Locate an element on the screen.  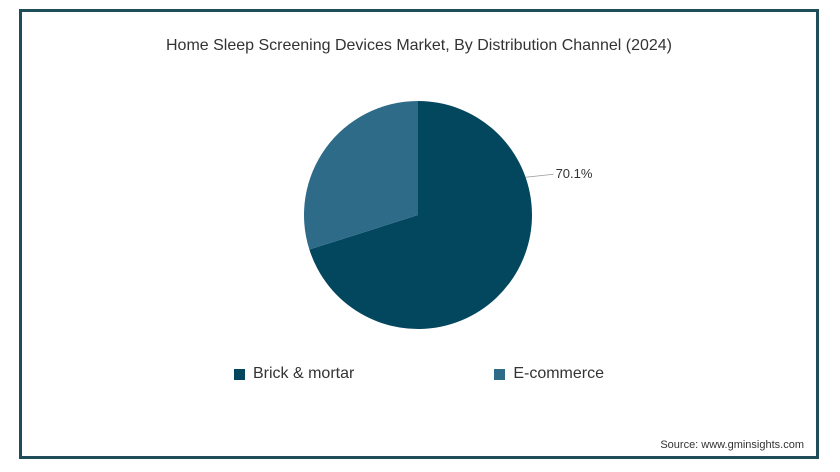
legend-label-e-commerce: E-commerce is located at coordinates (559, 373).